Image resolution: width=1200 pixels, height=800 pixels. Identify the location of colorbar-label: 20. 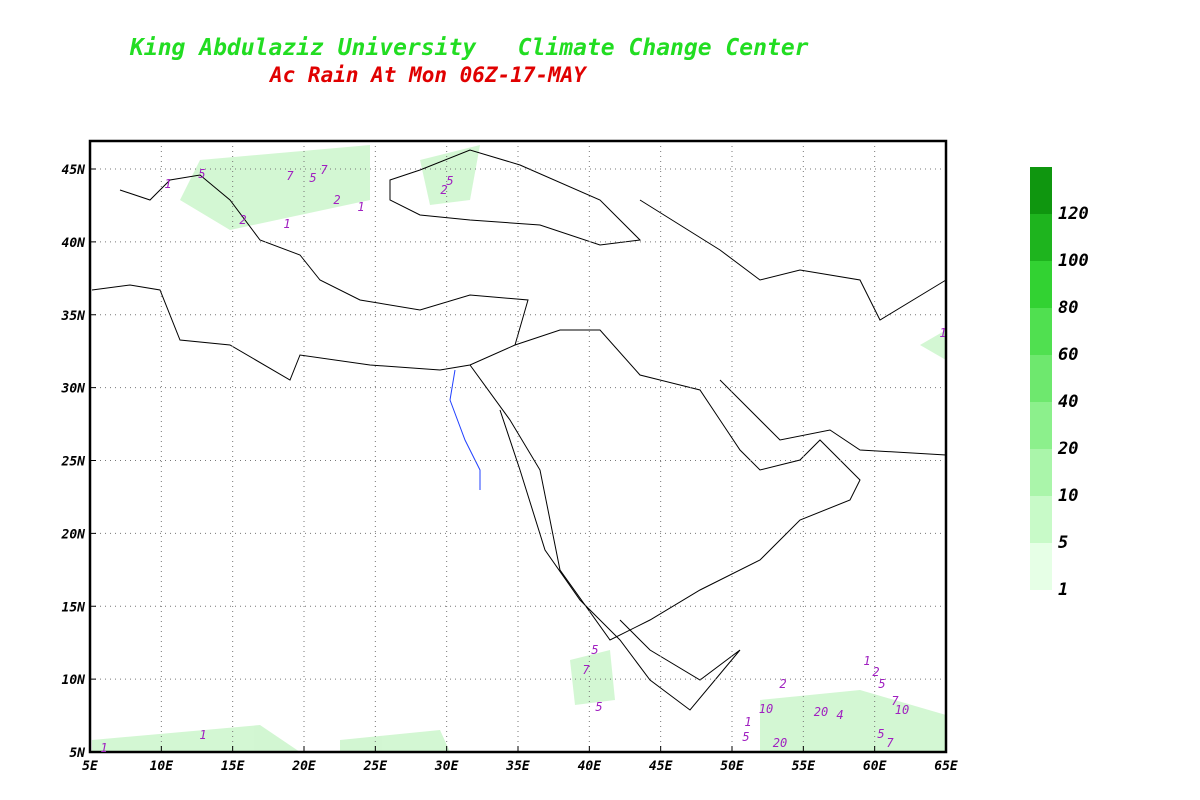
(1067, 449).